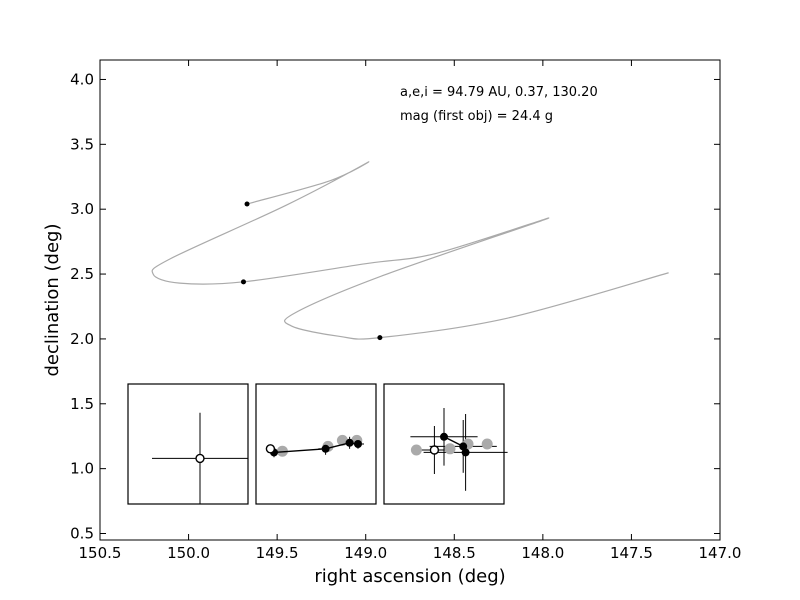 This screenshot has height=600, width=800. I want to click on y-tick-label: 3.0, so click(82, 209).